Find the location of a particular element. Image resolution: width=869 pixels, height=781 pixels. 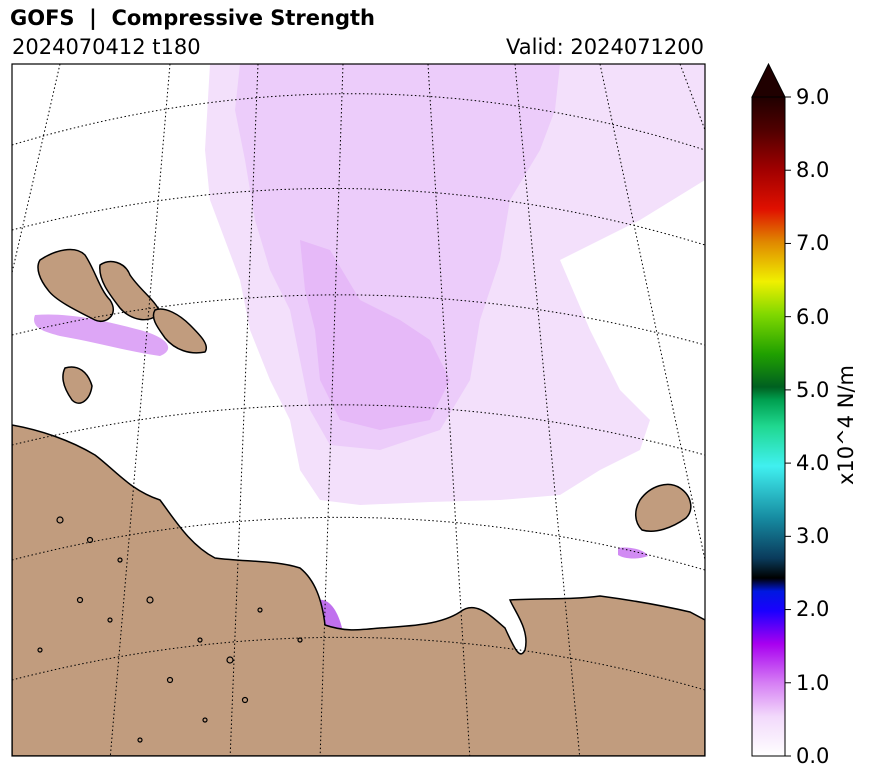

colorbar-tick-label: 1.0 is located at coordinates (813, 683).